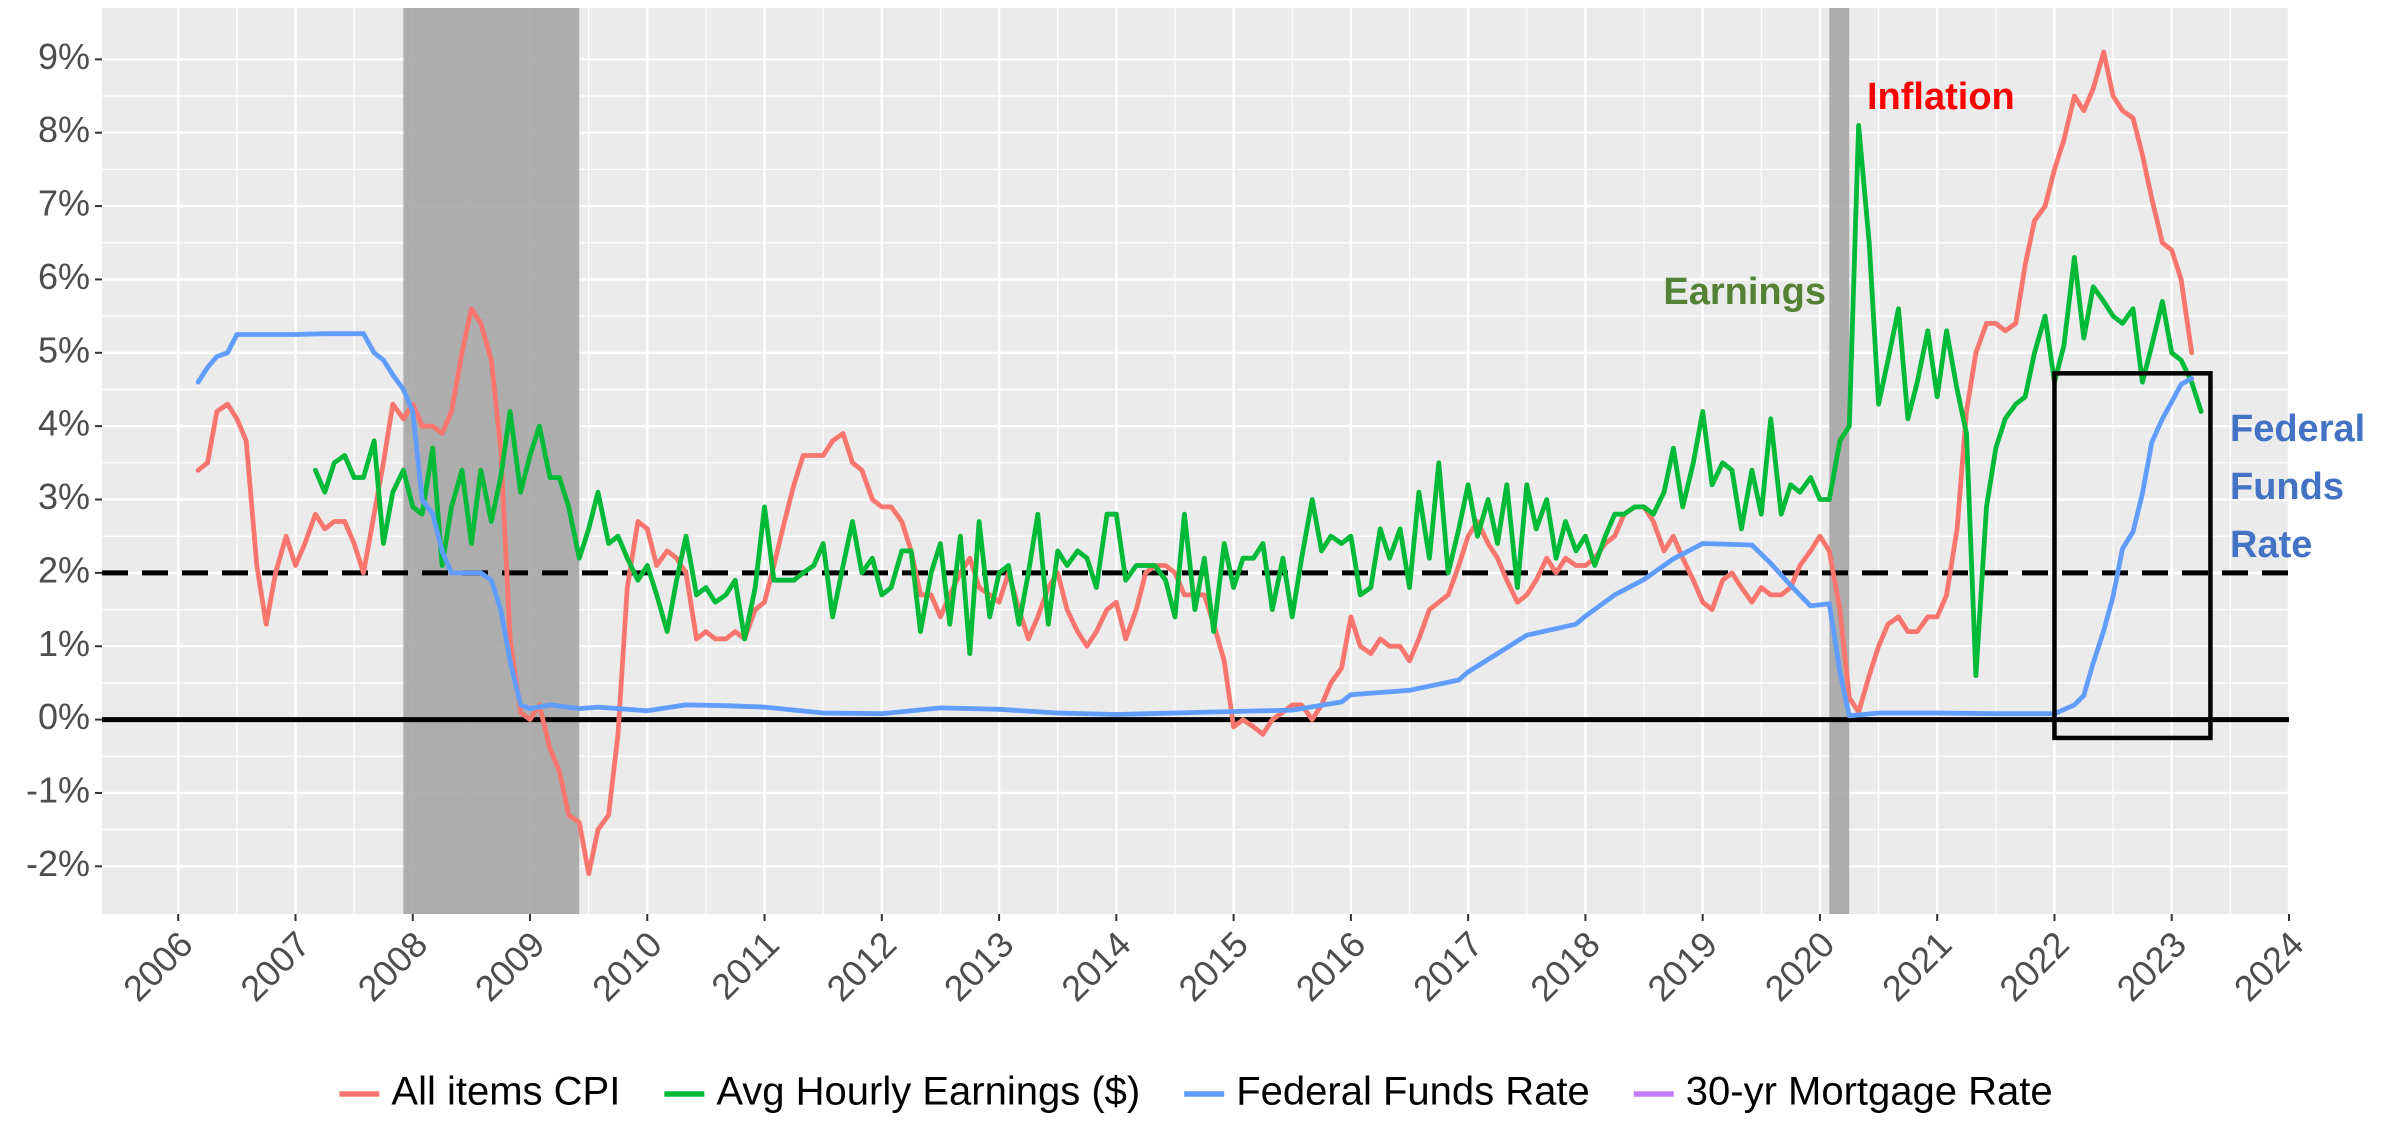 This screenshot has height=1121, width=2389. I want to click on x-tick-label: 2013, so click(979, 966).